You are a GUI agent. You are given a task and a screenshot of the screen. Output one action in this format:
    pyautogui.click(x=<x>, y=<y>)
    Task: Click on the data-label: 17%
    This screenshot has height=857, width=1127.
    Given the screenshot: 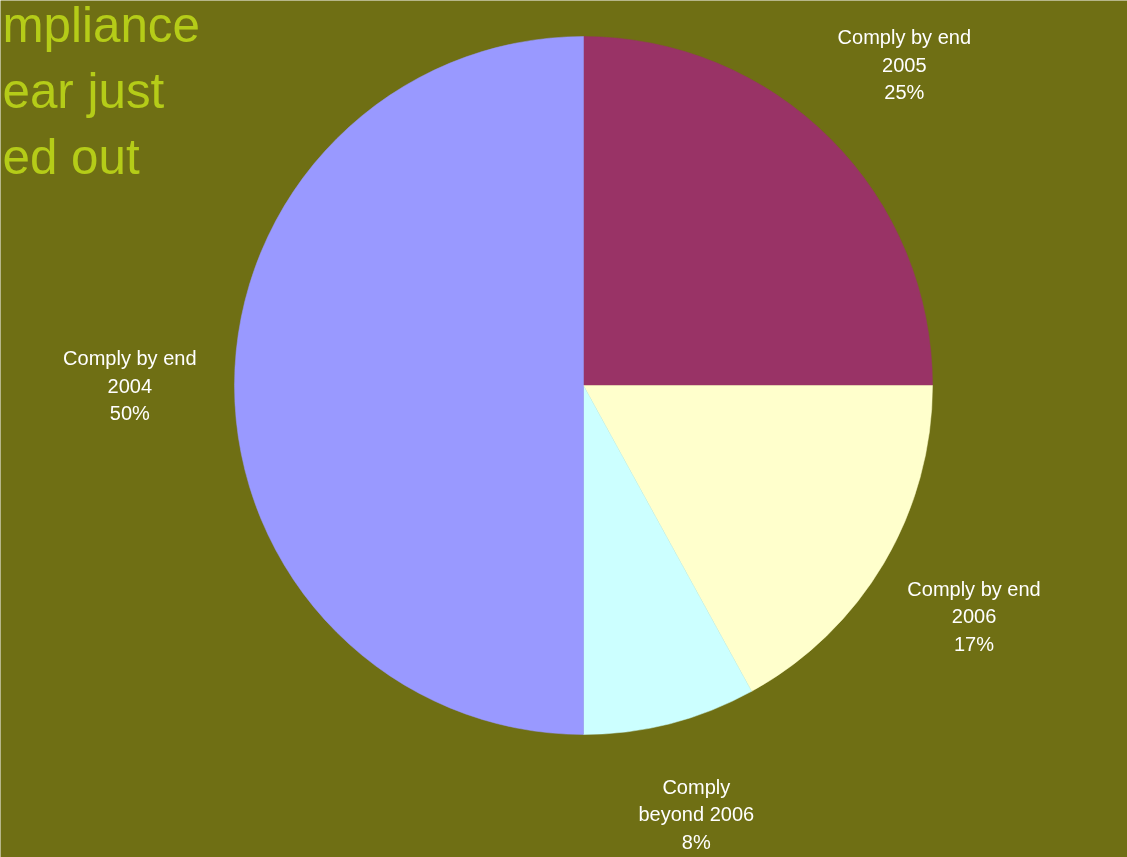 What is the action you would take?
    pyautogui.click(x=974, y=643)
    